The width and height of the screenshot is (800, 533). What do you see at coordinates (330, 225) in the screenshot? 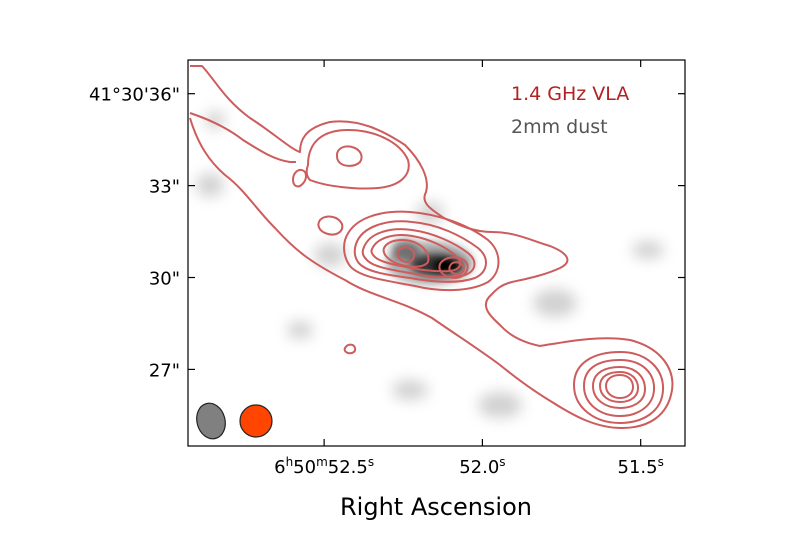
I see `radio-contour-blob` at bounding box center [330, 225].